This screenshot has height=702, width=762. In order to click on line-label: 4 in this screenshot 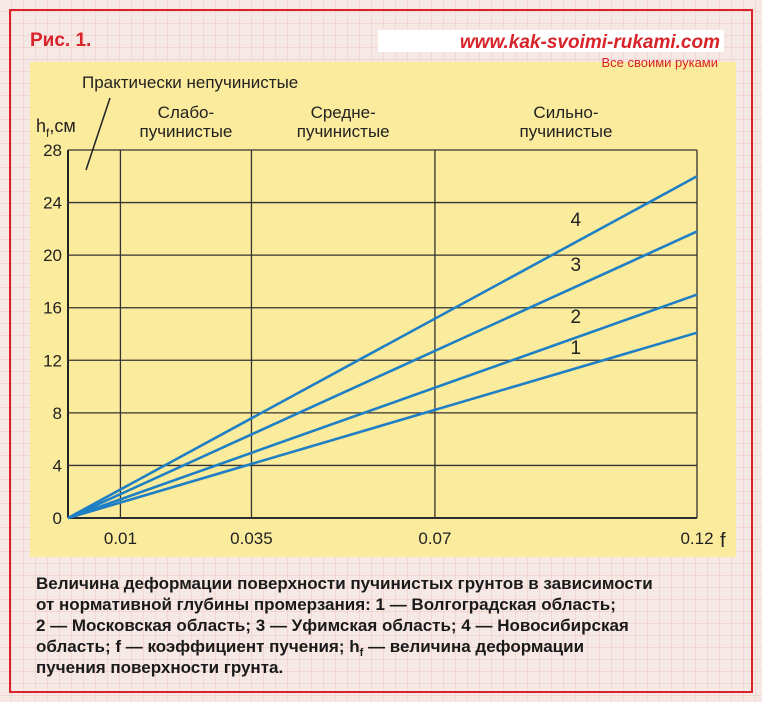, I will do `click(575, 220)`.